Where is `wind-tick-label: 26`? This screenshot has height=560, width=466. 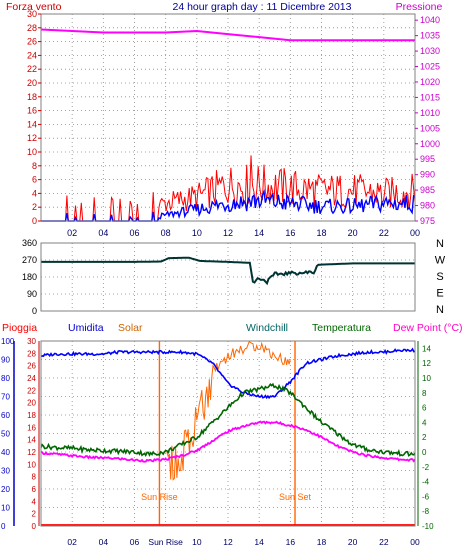 wind-tick-label: 26 is located at coordinates (32, 42).